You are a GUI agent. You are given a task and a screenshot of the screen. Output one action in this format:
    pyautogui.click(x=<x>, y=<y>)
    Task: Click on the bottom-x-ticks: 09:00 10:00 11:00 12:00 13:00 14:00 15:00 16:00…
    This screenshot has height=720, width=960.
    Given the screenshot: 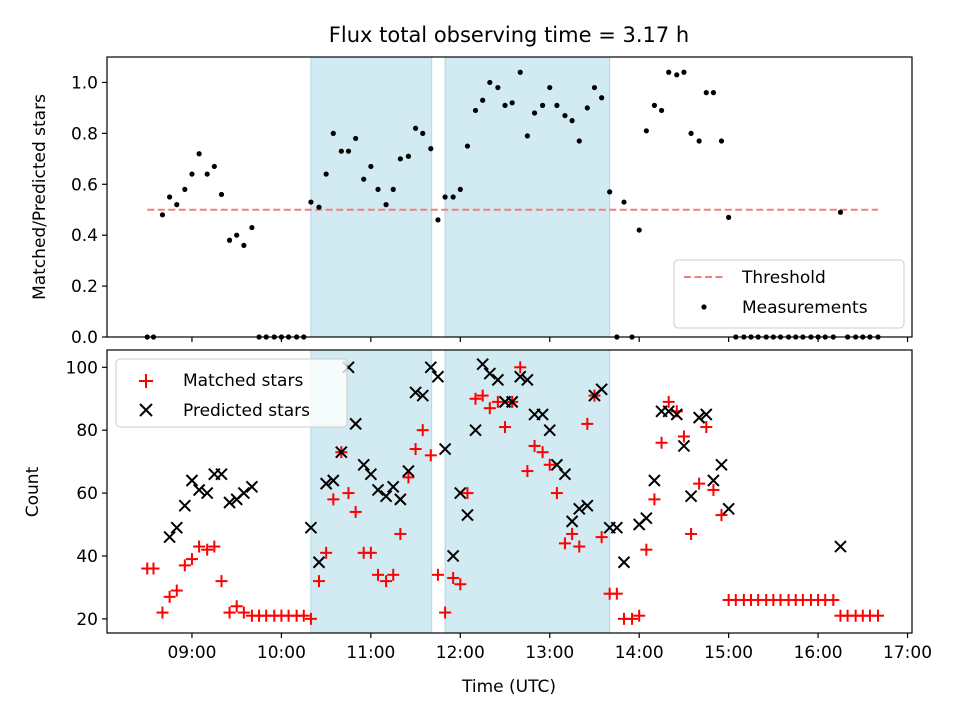 What is the action you would take?
    pyautogui.click(x=549, y=648)
    